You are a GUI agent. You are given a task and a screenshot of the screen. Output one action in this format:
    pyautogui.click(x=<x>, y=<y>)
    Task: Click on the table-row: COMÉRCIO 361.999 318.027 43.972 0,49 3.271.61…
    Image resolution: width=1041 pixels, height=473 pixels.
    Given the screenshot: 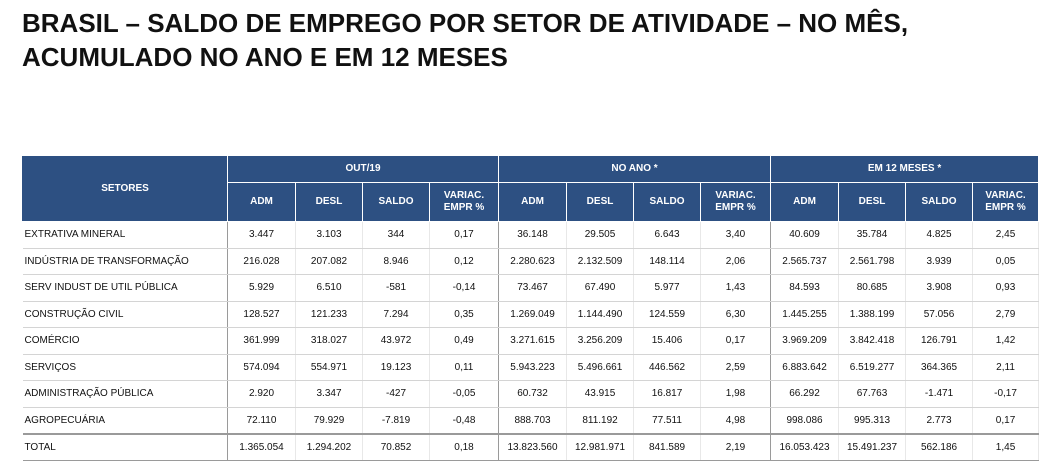 What is the action you would take?
    pyautogui.click(x=531, y=341)
    